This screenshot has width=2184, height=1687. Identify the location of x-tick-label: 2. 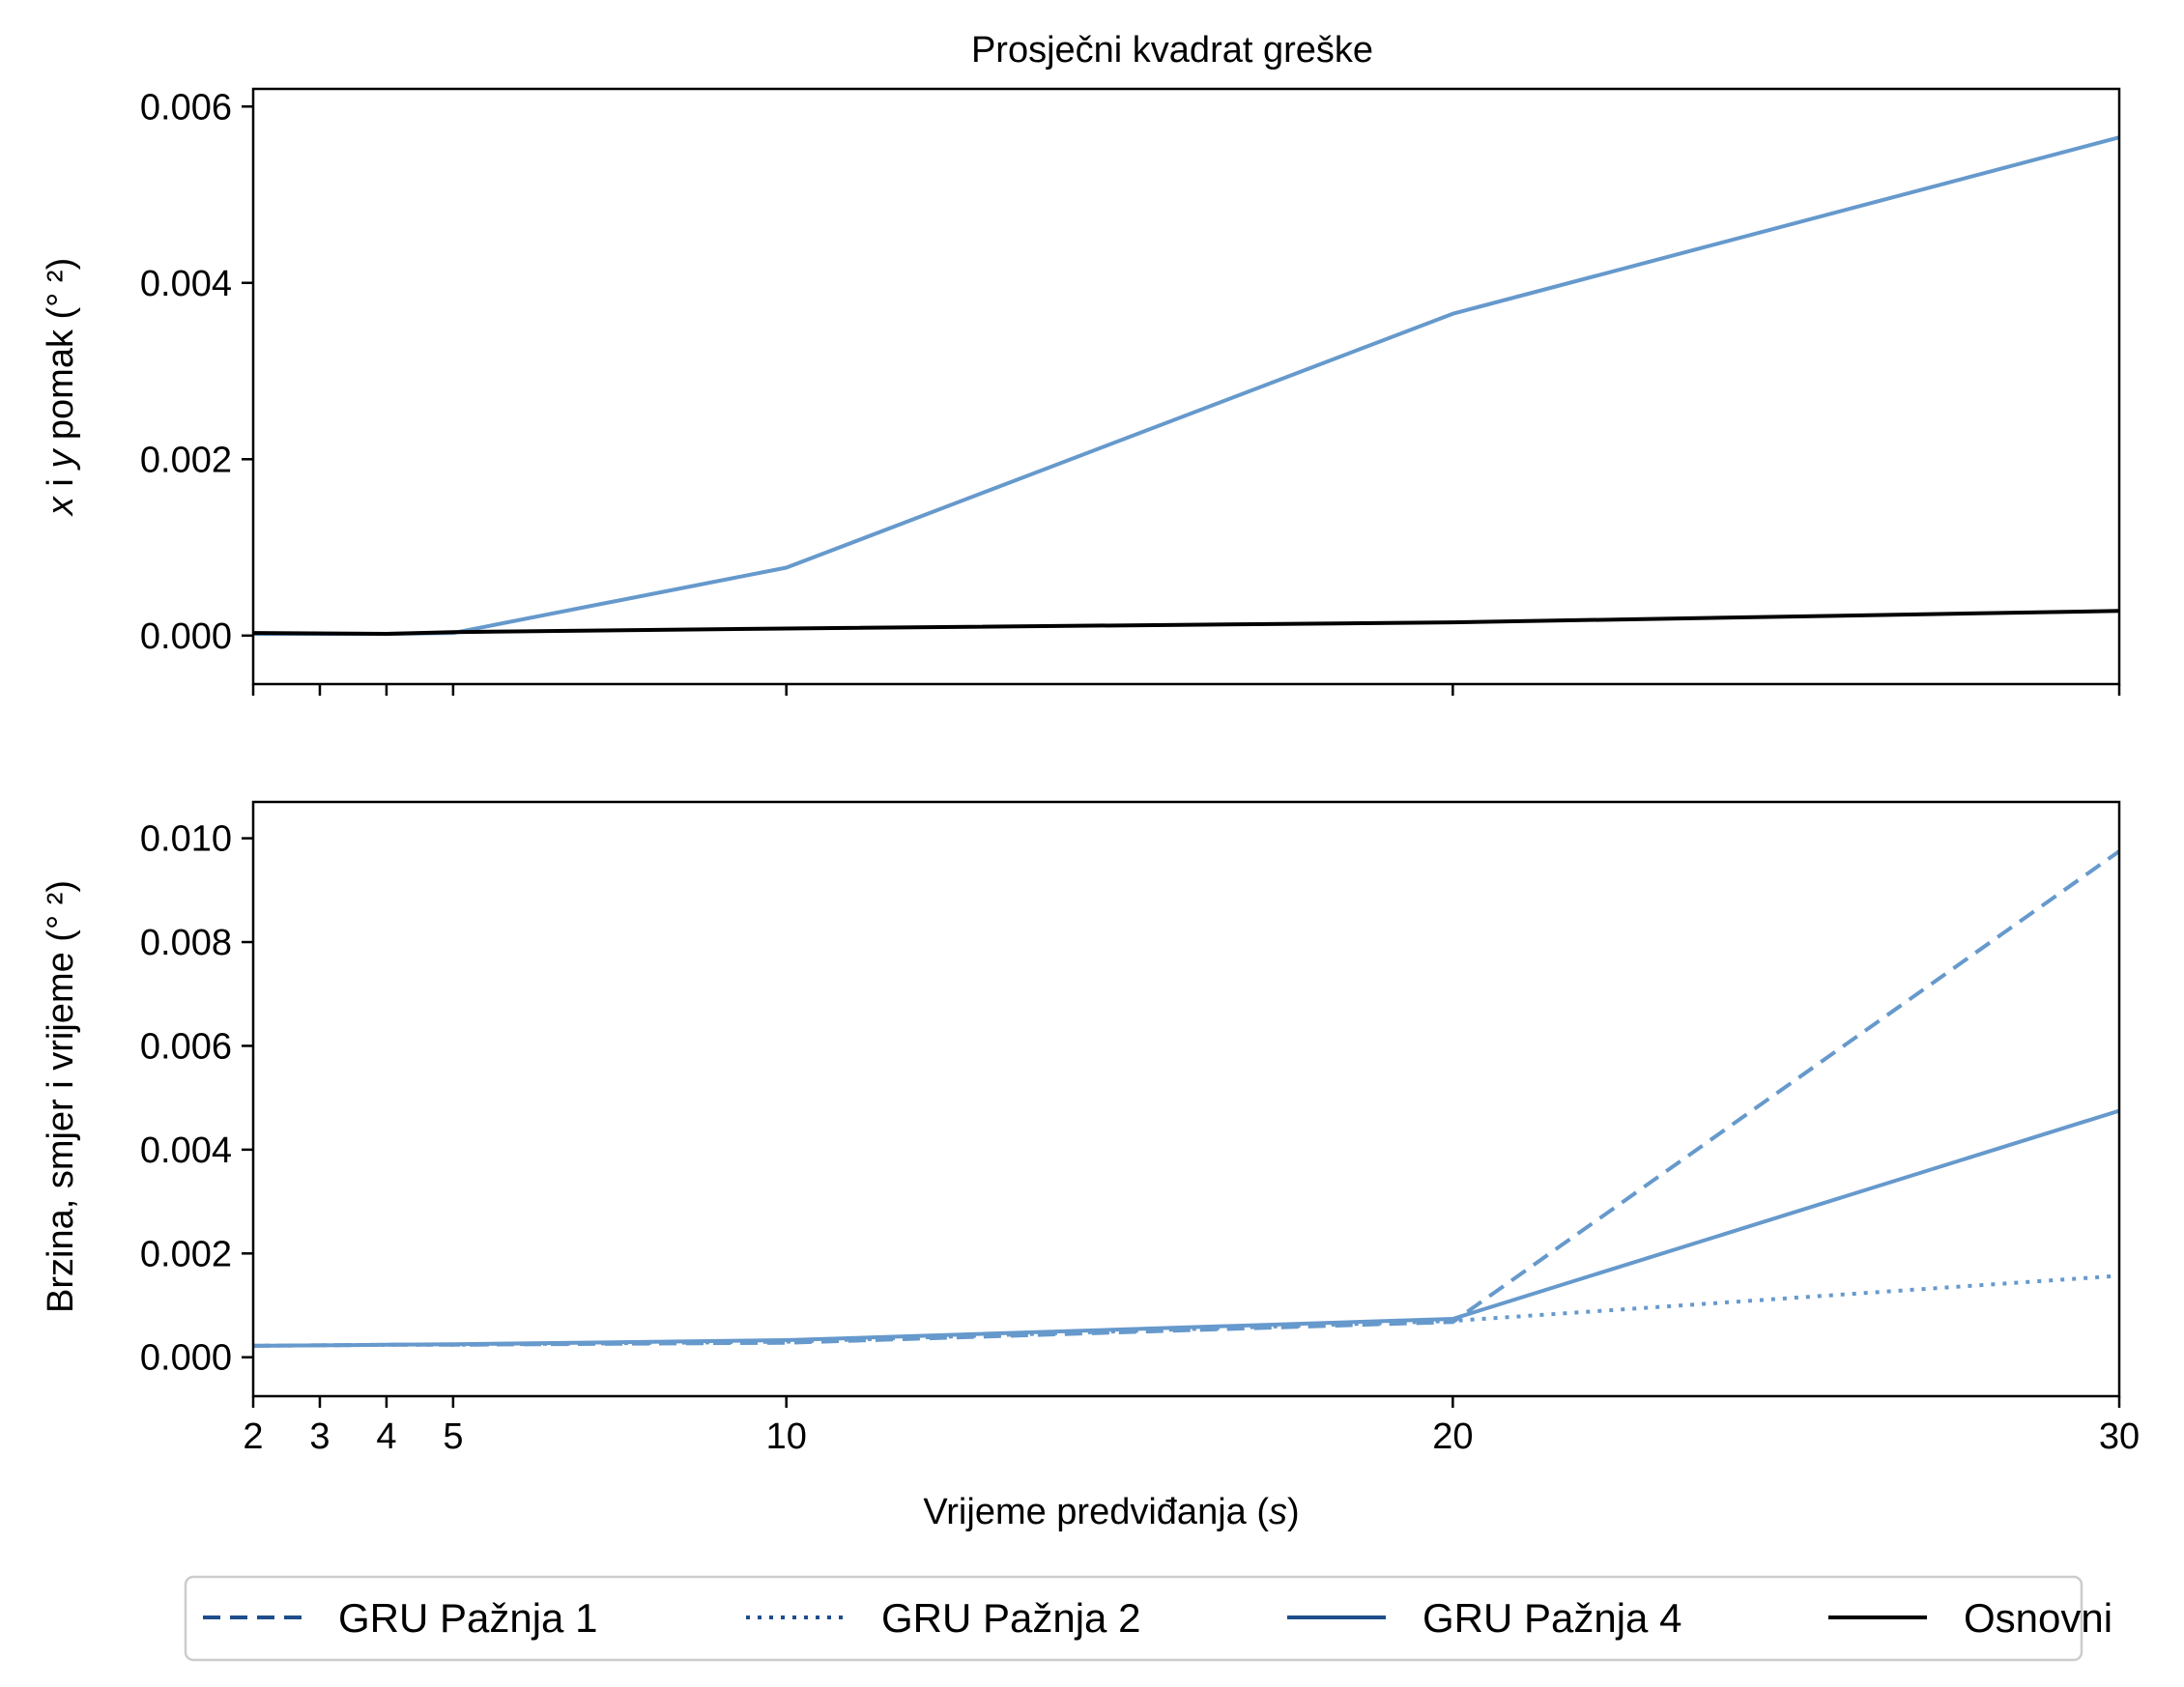
(253, 1437).